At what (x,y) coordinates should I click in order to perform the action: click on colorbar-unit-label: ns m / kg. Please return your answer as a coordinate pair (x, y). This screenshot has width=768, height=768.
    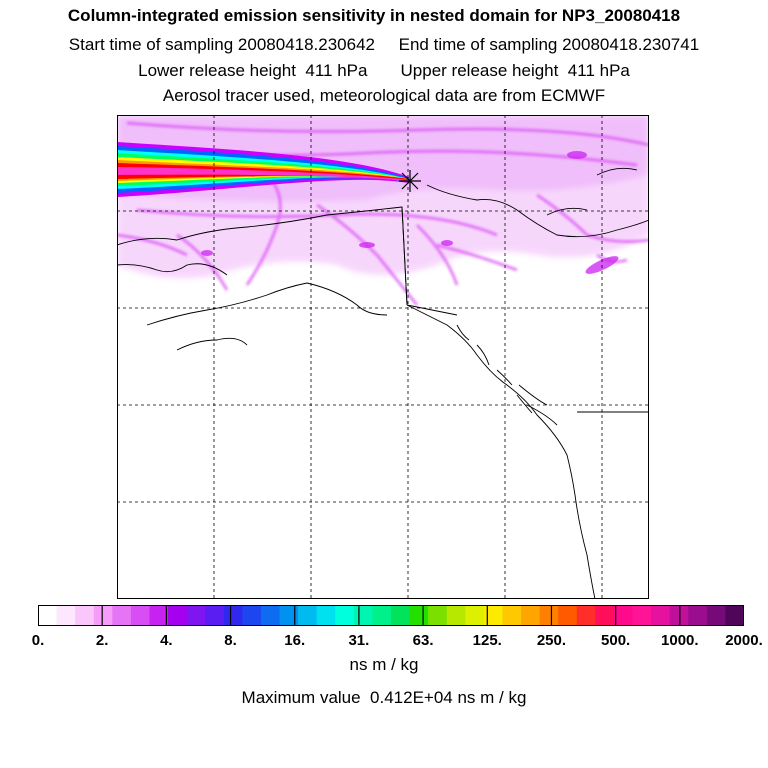
    Looking at the image, I should click on (384, 664).